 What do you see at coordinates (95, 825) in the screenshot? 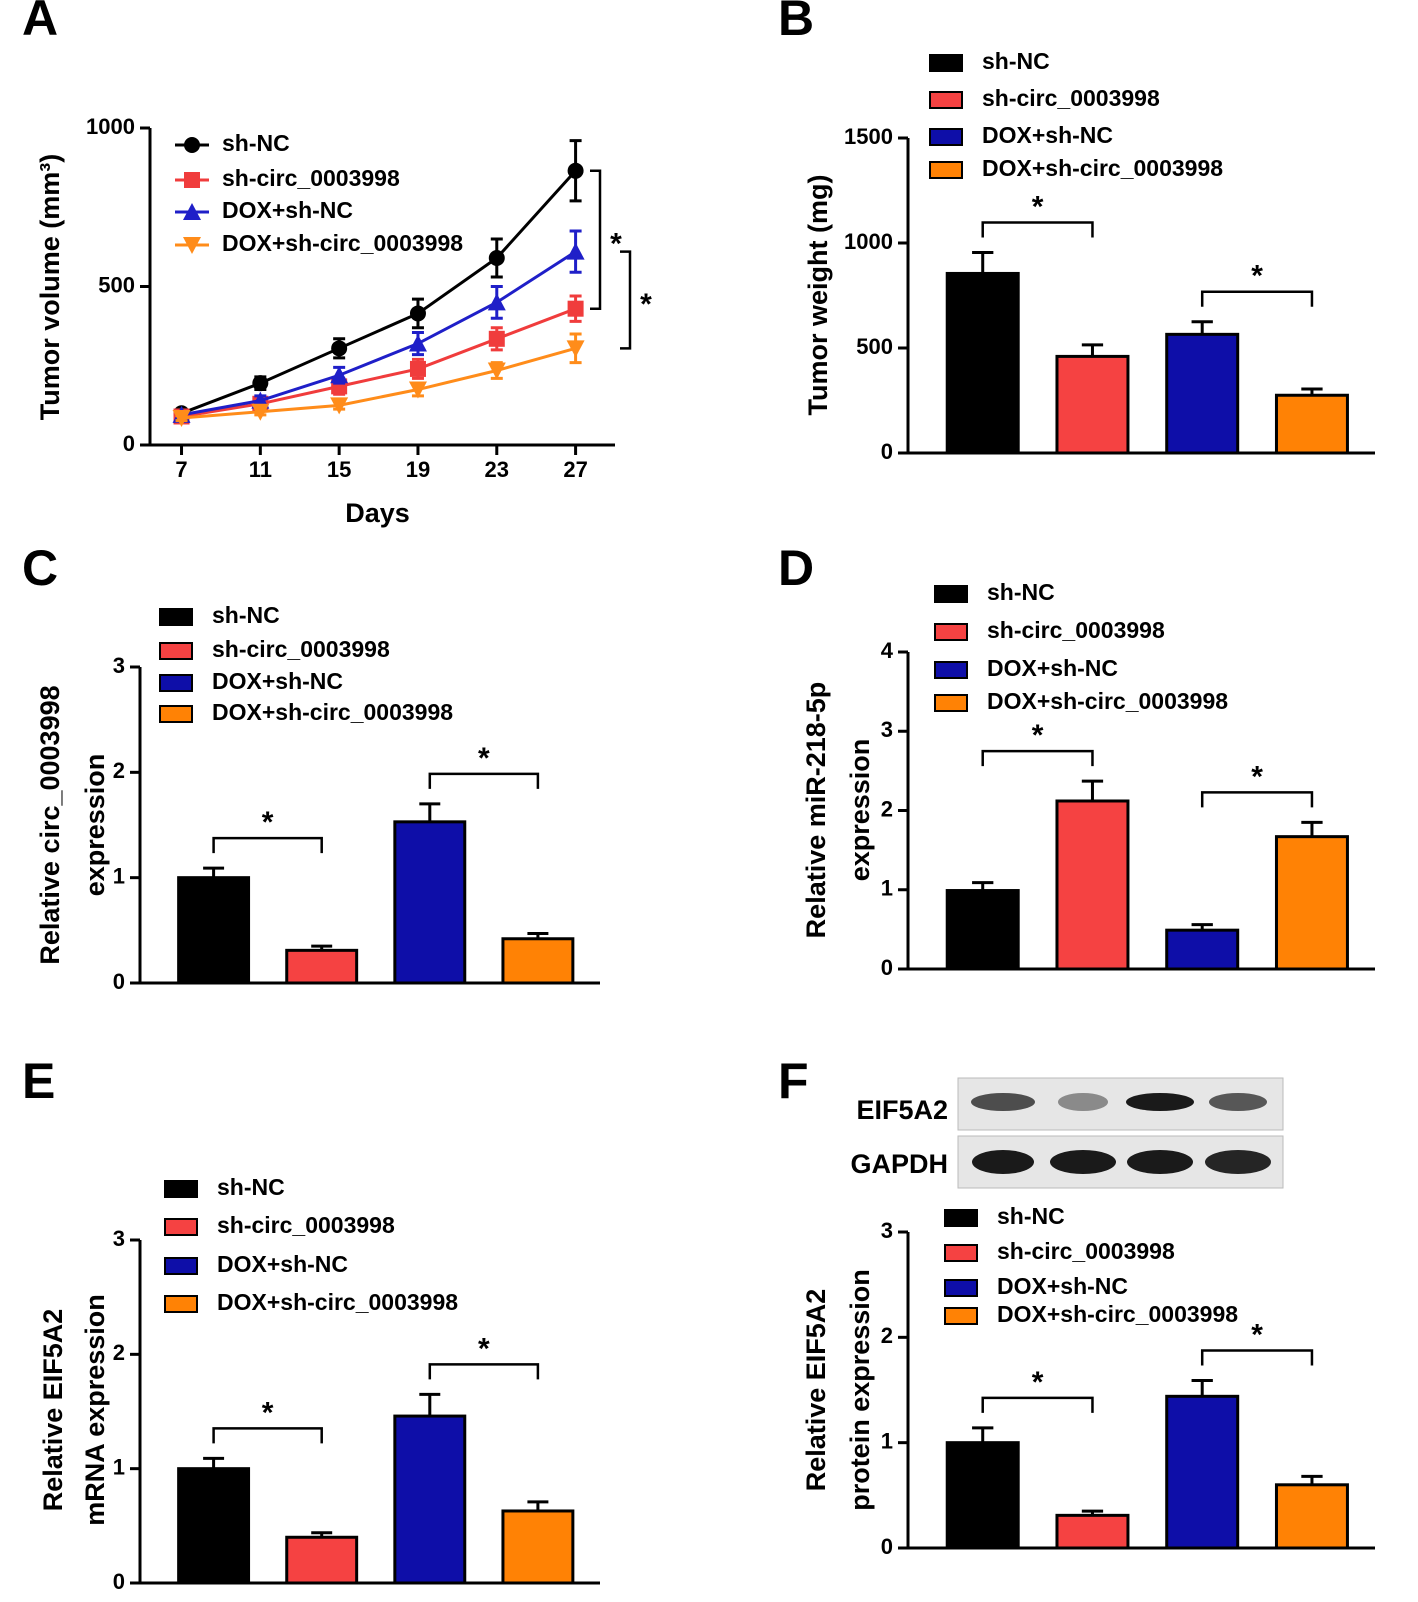
I see `y-axis-label: expression` at bounding box center [95, 825].